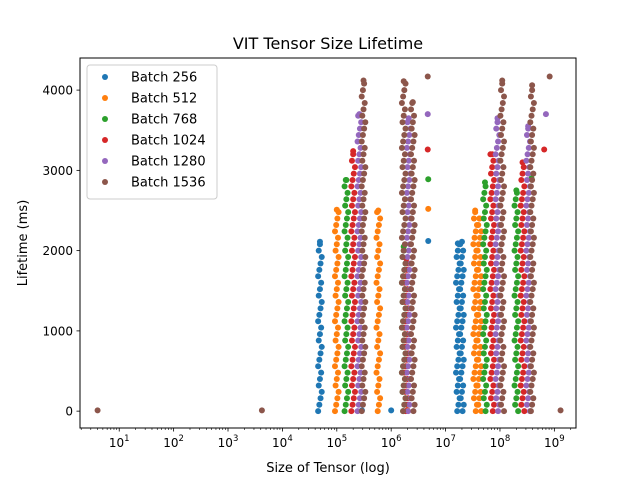  Describe the element at coordinates (168, 162) in the screenshot. I see `legend-label: Batch 1280` at that location.